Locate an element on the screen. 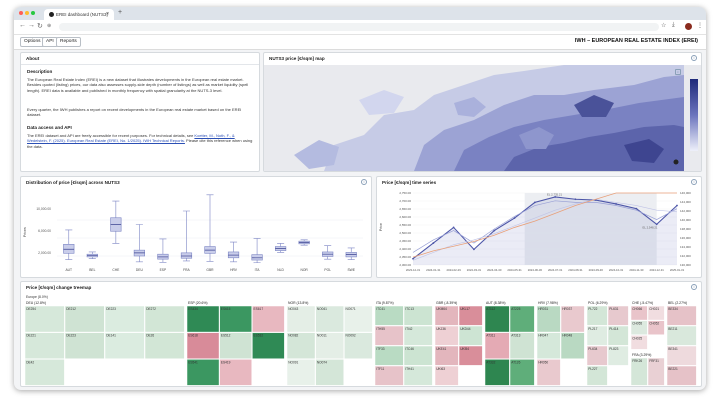  treemap-cell-label: ES532 is located at coordinates (259, 336).